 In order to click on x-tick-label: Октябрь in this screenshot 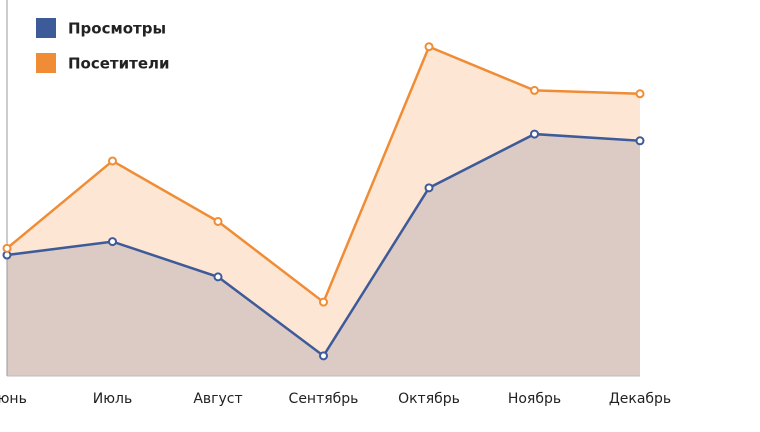, I will do `click(429, 399)`.